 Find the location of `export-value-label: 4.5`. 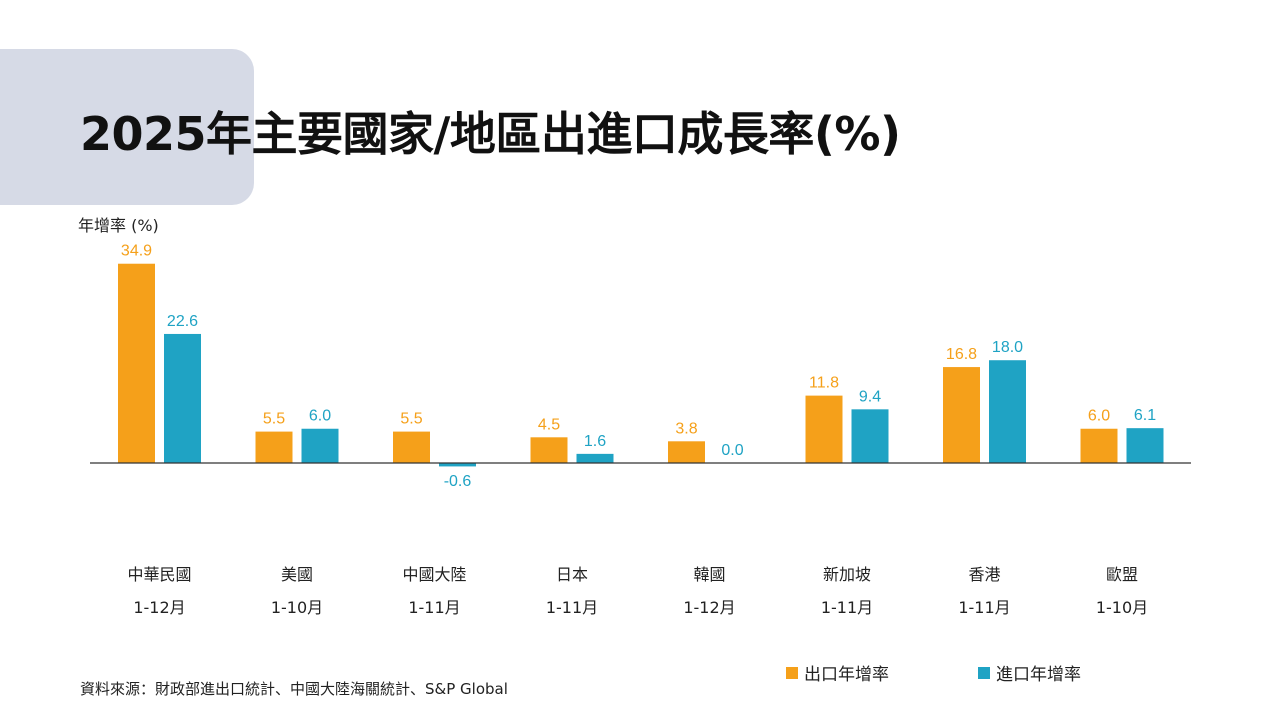

export-value-label: 4.5 is located at coordinates (549, 424).